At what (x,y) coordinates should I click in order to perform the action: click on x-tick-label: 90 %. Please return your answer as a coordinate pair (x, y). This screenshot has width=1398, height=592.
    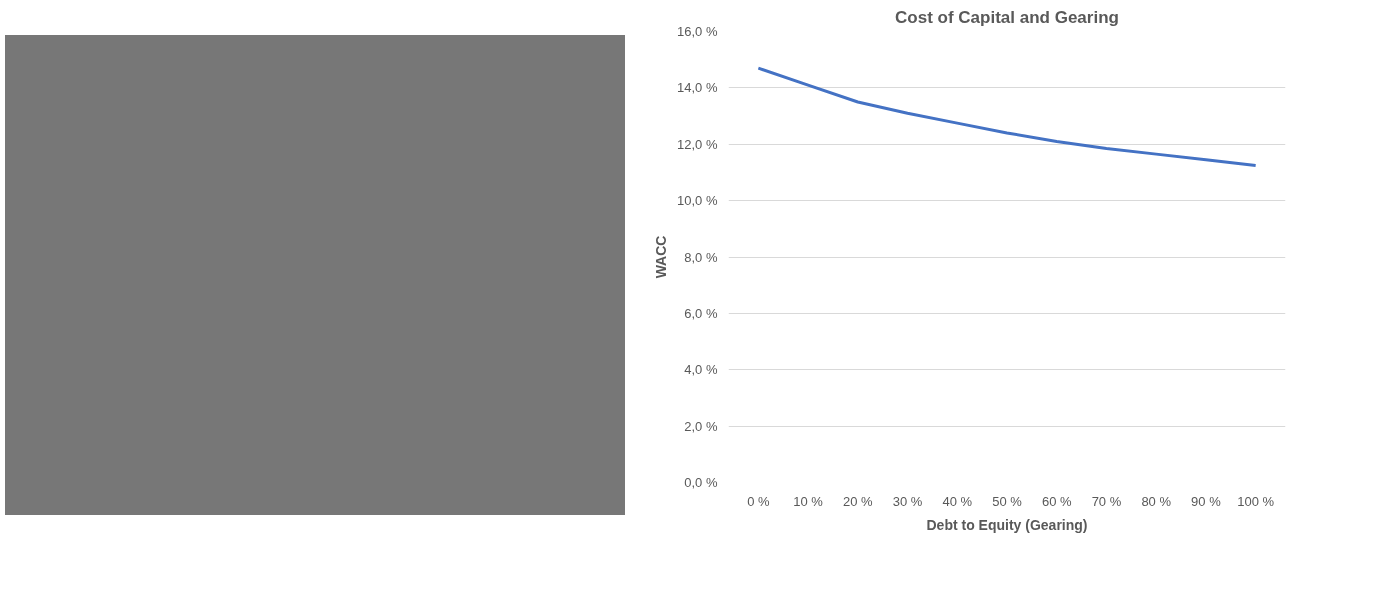
    Looking at the image, I should click on (1206, 501).